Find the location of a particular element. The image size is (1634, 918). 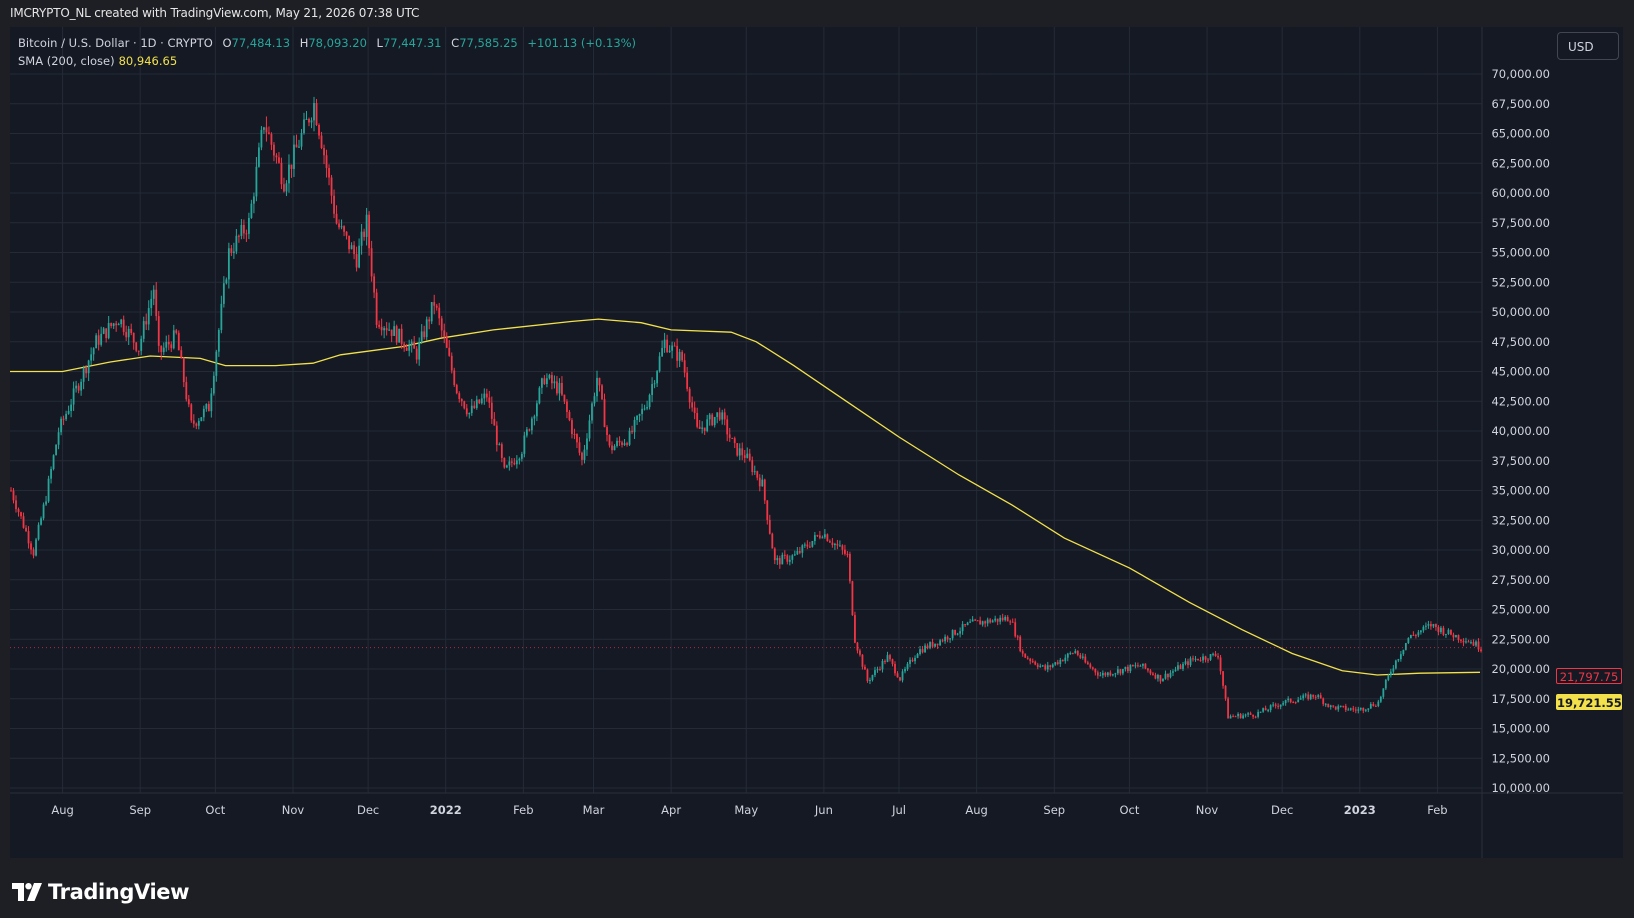

x-tick-label: 2022 is located at coordinates (446, 810).